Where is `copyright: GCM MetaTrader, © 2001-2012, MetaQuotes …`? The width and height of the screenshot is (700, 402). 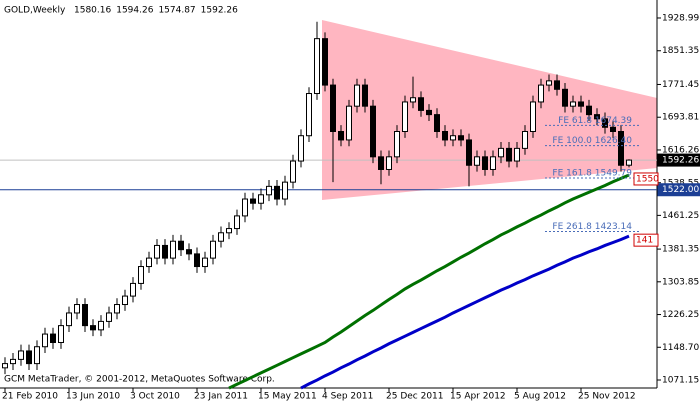 copyright: GCM MetaTrader, © 2001-2012, MetaQuotes … is located at coordinates (139, 380).